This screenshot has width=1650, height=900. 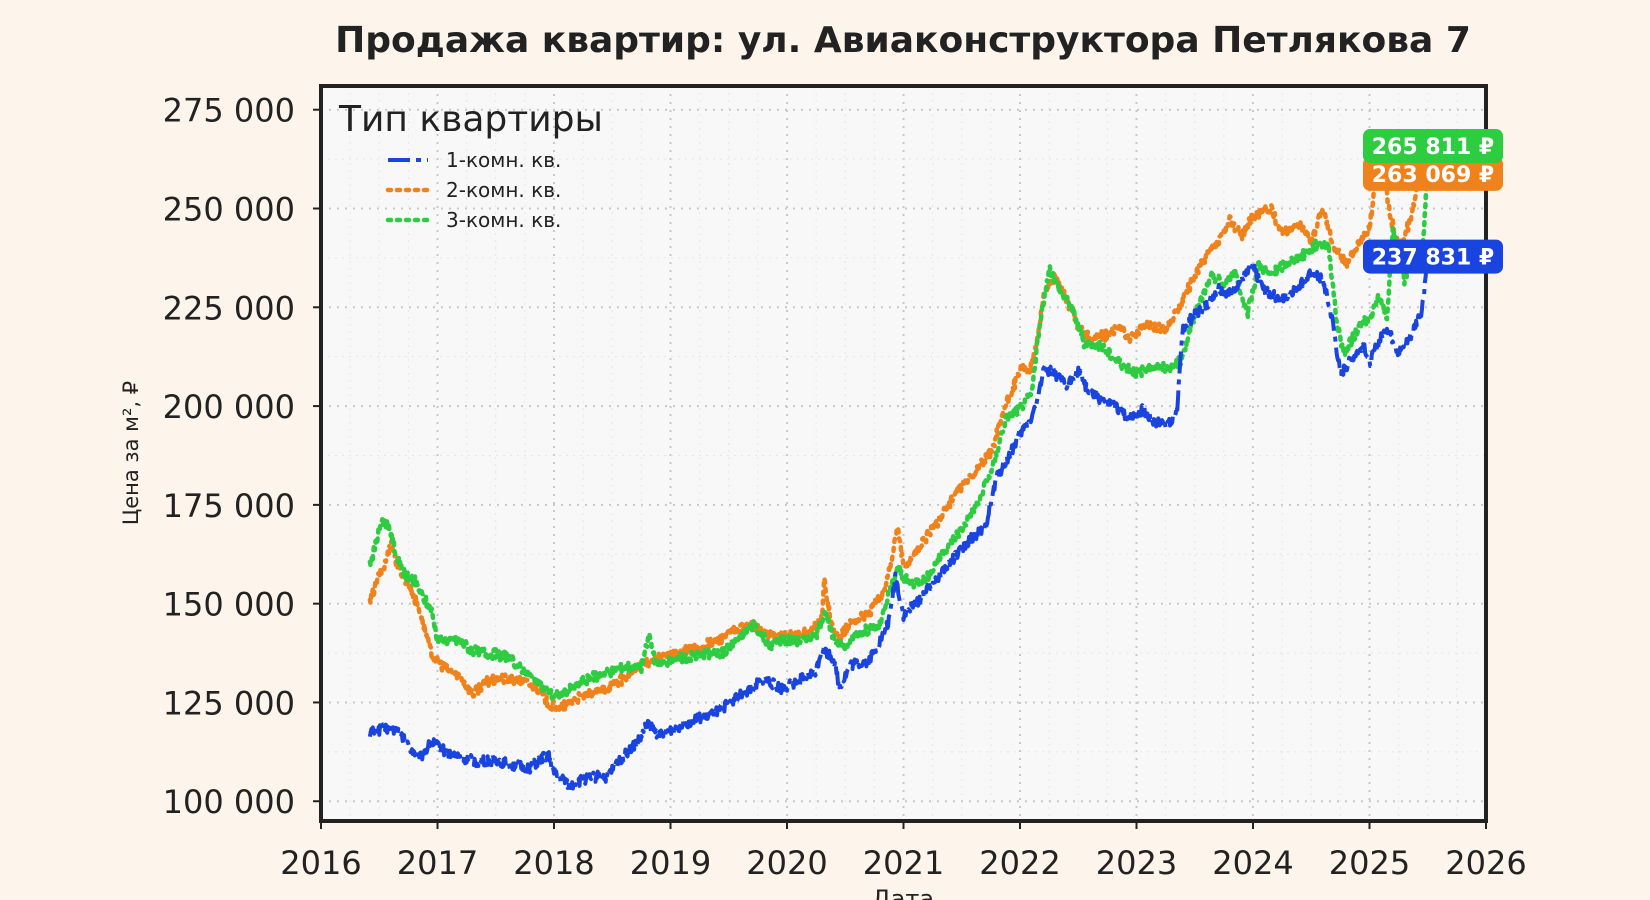 I want to click on y-tick-label: 100 000, so click(x=229, y=802).